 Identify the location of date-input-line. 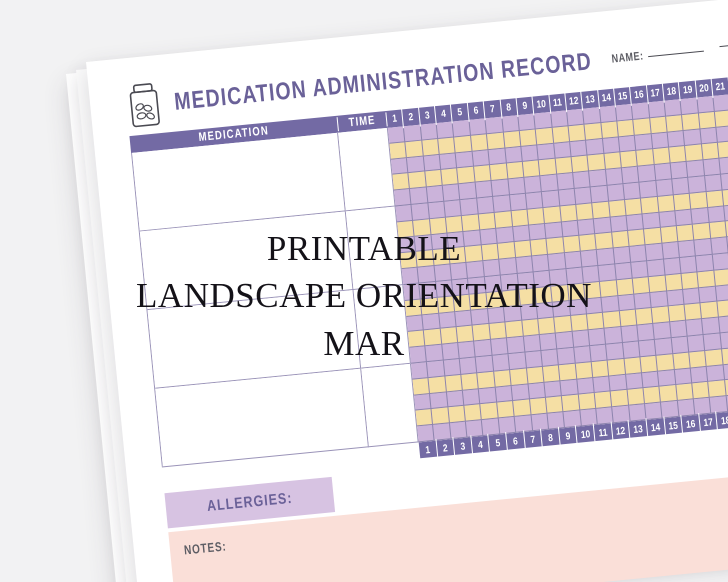
(723, 41).